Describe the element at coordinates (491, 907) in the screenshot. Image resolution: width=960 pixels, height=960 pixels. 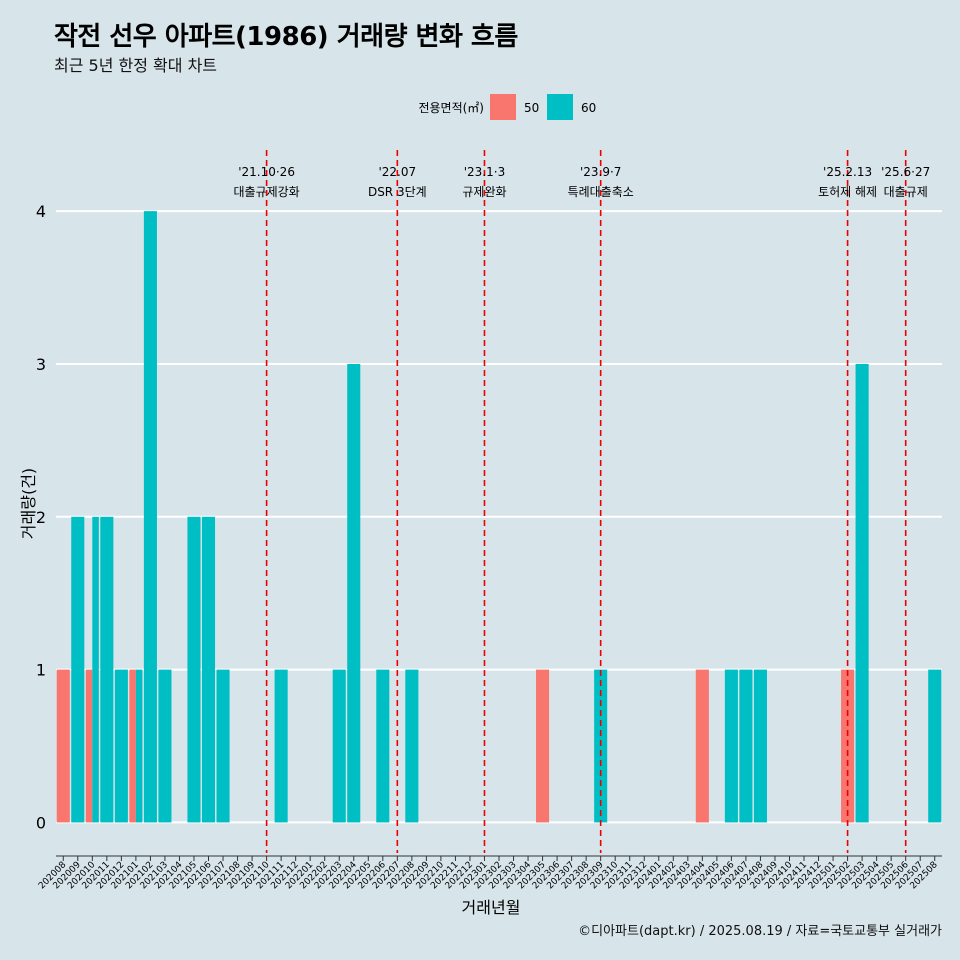
I see `x-axis-title: 거래년월` at that location.